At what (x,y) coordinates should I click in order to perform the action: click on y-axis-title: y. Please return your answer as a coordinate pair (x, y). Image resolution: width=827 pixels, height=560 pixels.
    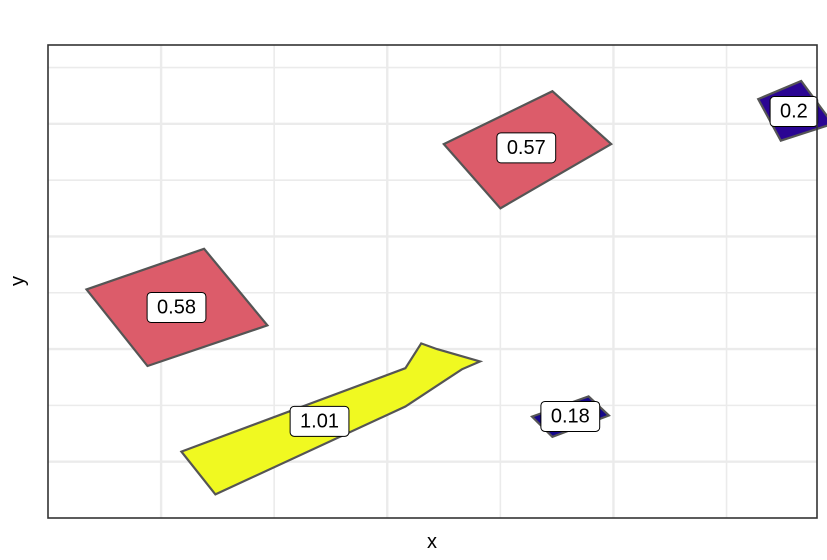
    Looking at the image, I should click on (18, 281).